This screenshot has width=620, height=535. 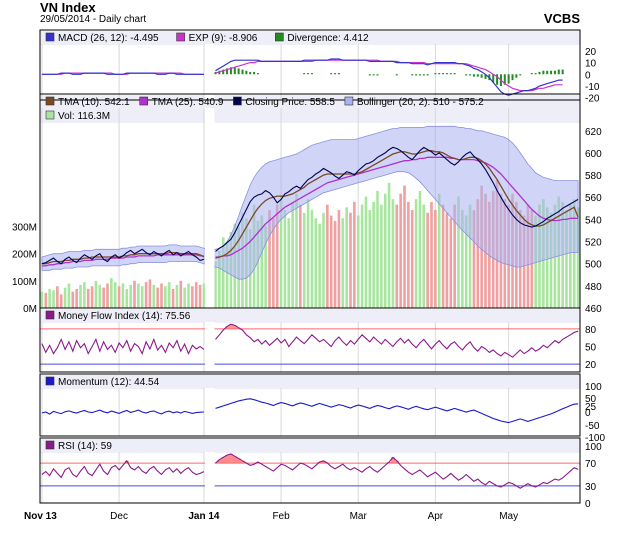 What do you see at coordinates (591, 330) in the screenshot?
I see `mfi-tick-label: 80` at bounding box center [591, 330].